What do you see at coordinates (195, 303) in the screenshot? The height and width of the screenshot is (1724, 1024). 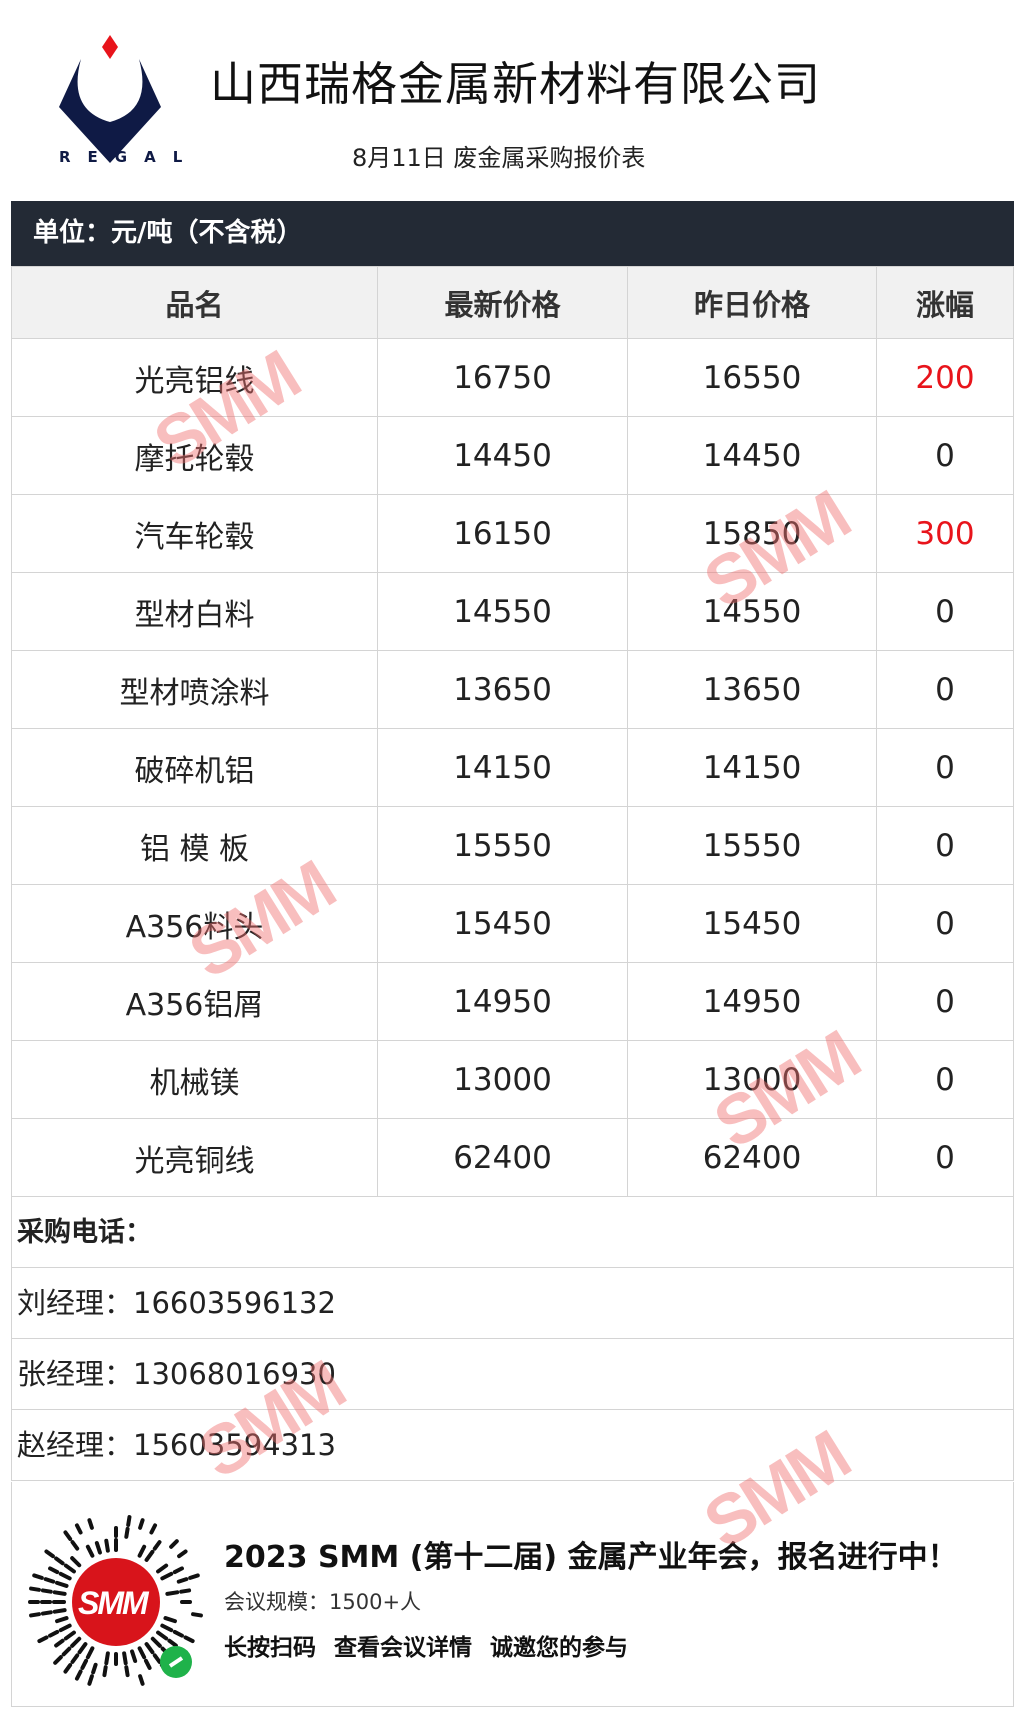 I see `col-name: 品名` at bounding box center [195, 303].